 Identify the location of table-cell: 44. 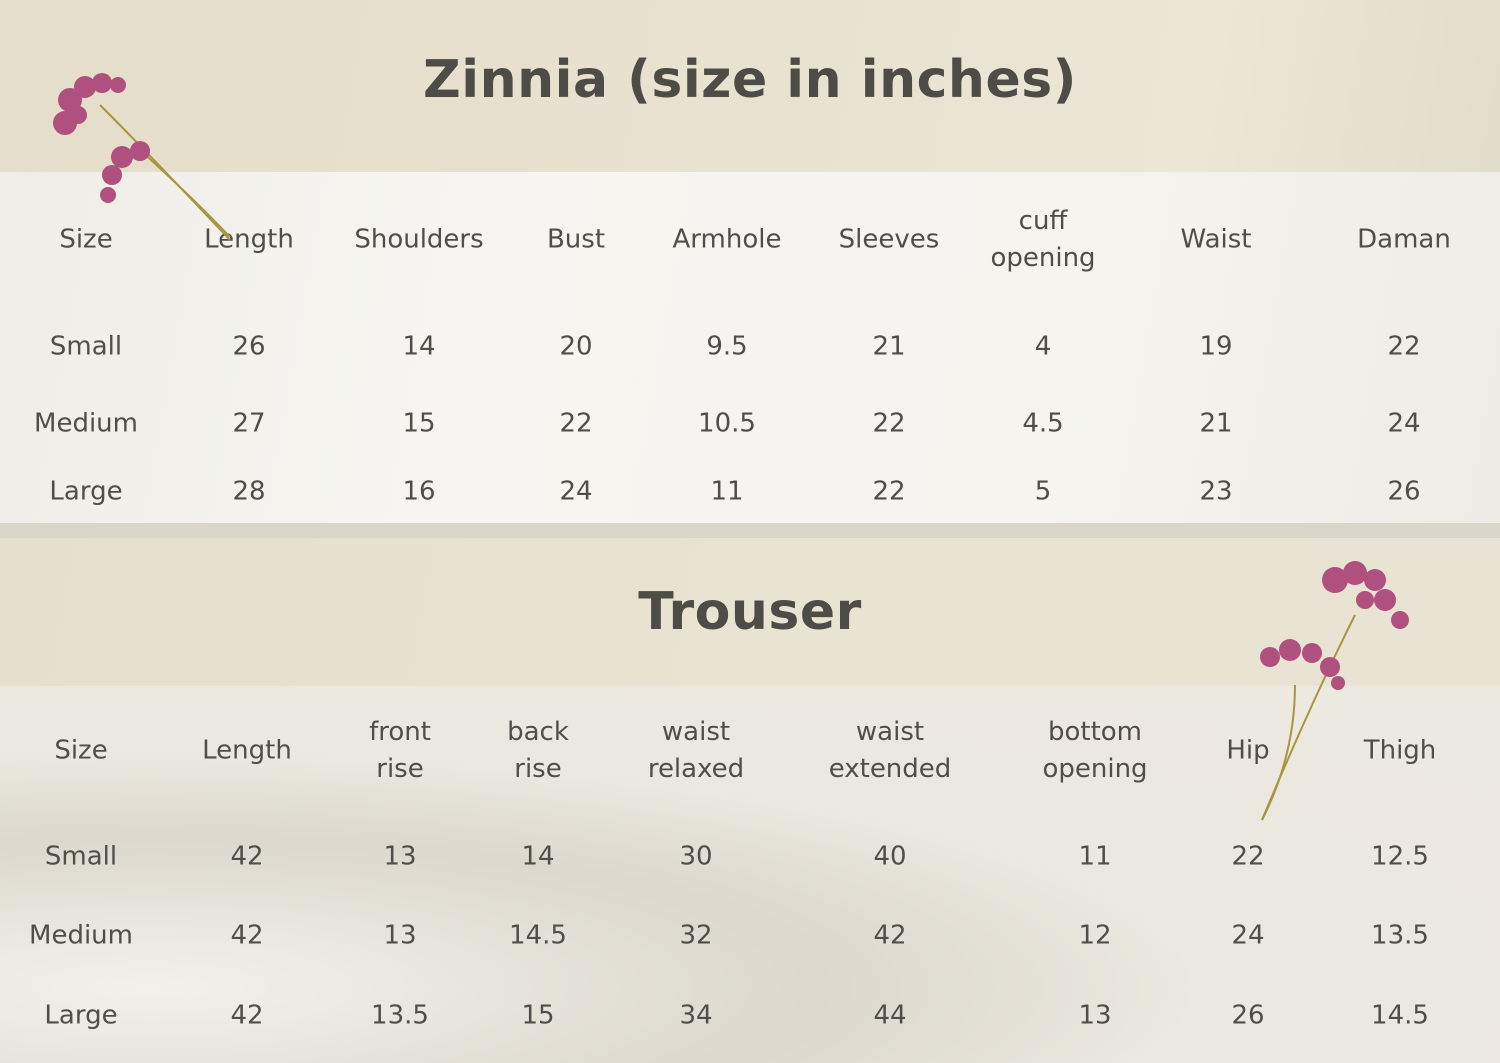
(890, 1015).